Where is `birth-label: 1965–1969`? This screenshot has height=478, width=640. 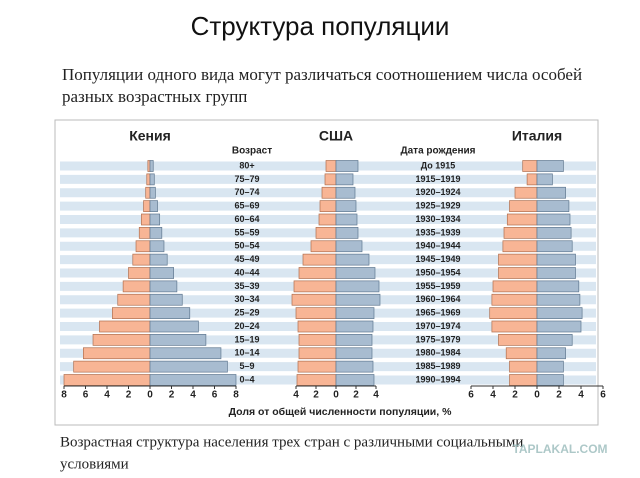 birth-label: 1965–1969 is located at coordinates (437, 313).